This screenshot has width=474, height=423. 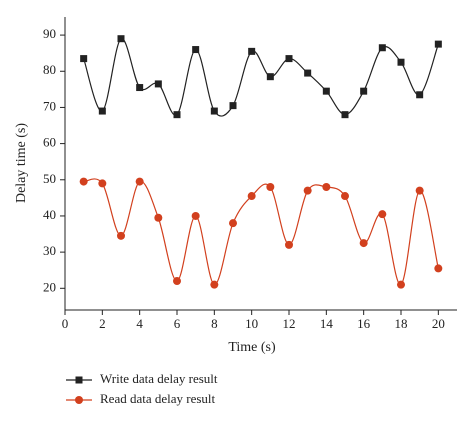 What do you see at coordinates (158, 398) in the screenshot?
I see `legend-label: Read data delay result` at bounding box center [158, 398].